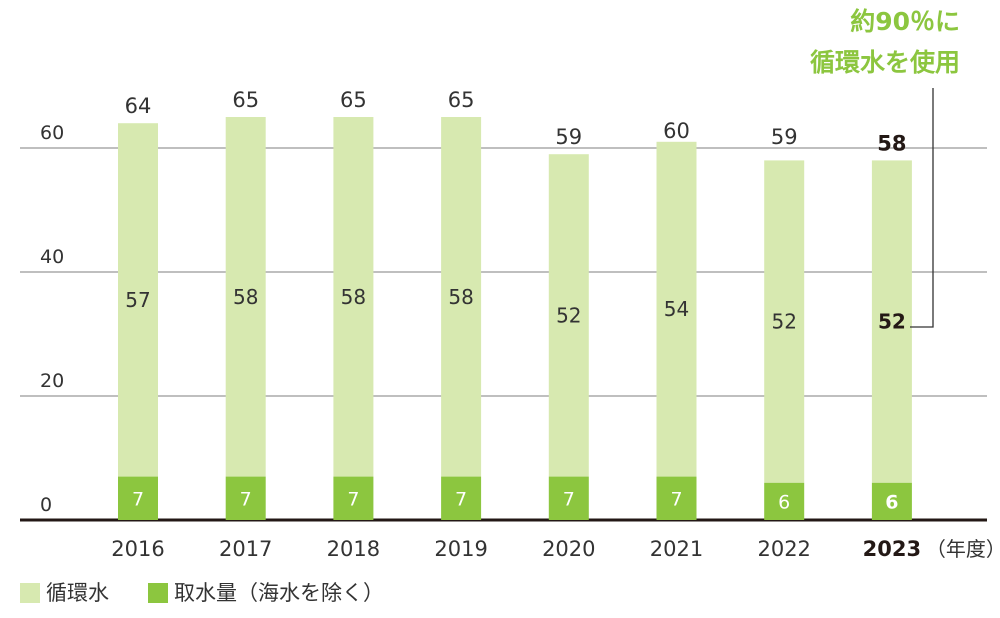 Image resolution: width=1000 pixels, height=618 pixels. What do you see at coordinates (892, 549) in the screenshot?
I see `x-tick-label: 2023` at bounding box center [892, 549].